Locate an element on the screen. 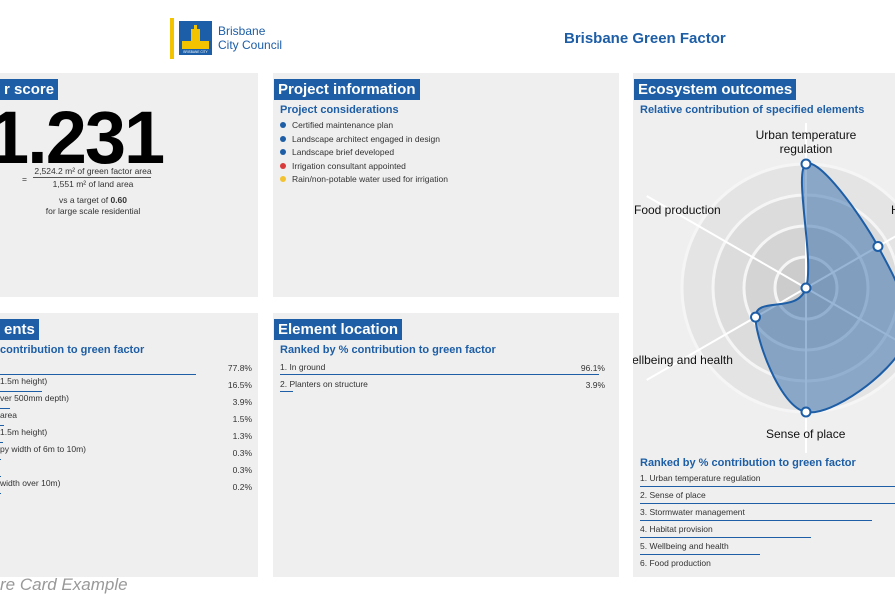 Image resolution: width=895 pixels, height=600 pixels. land-area: 1,551 m² of land area is located at coordinates (93, 184).